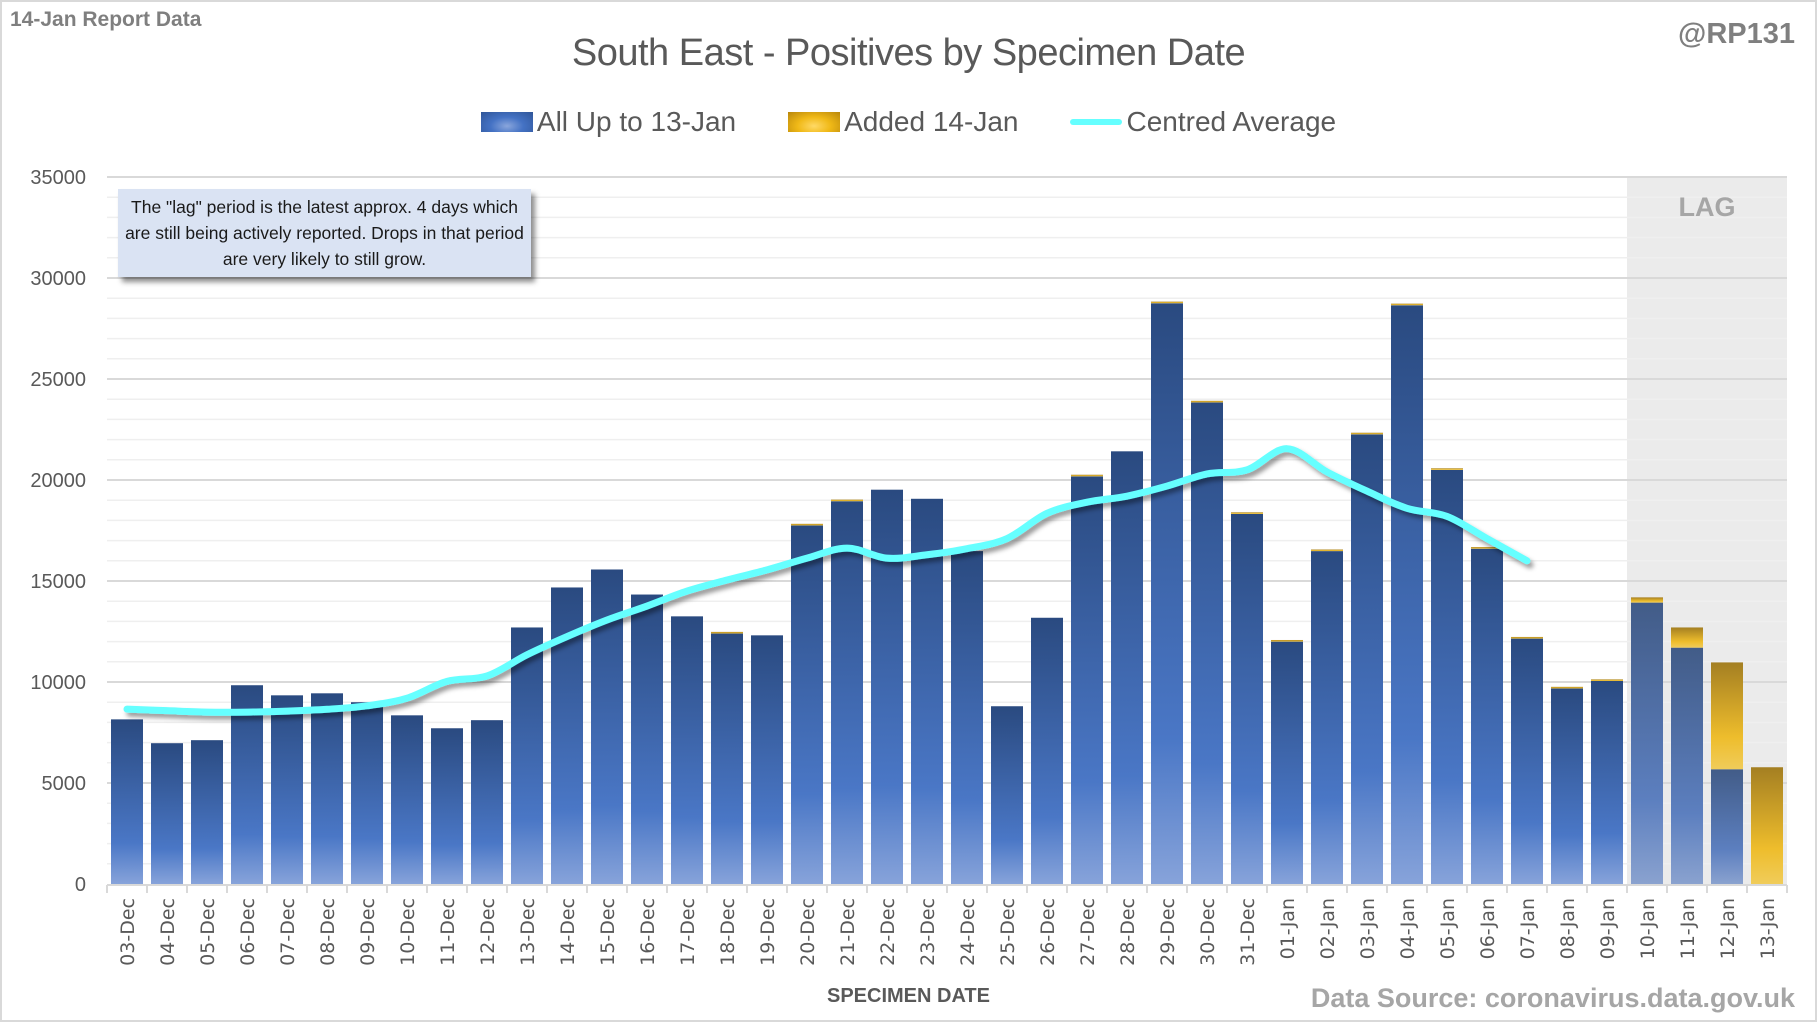  What do you see at coordinates (58, 582) in the screenshot?
I see `y-tick-label: 15000` at bounding box center [58, 582].